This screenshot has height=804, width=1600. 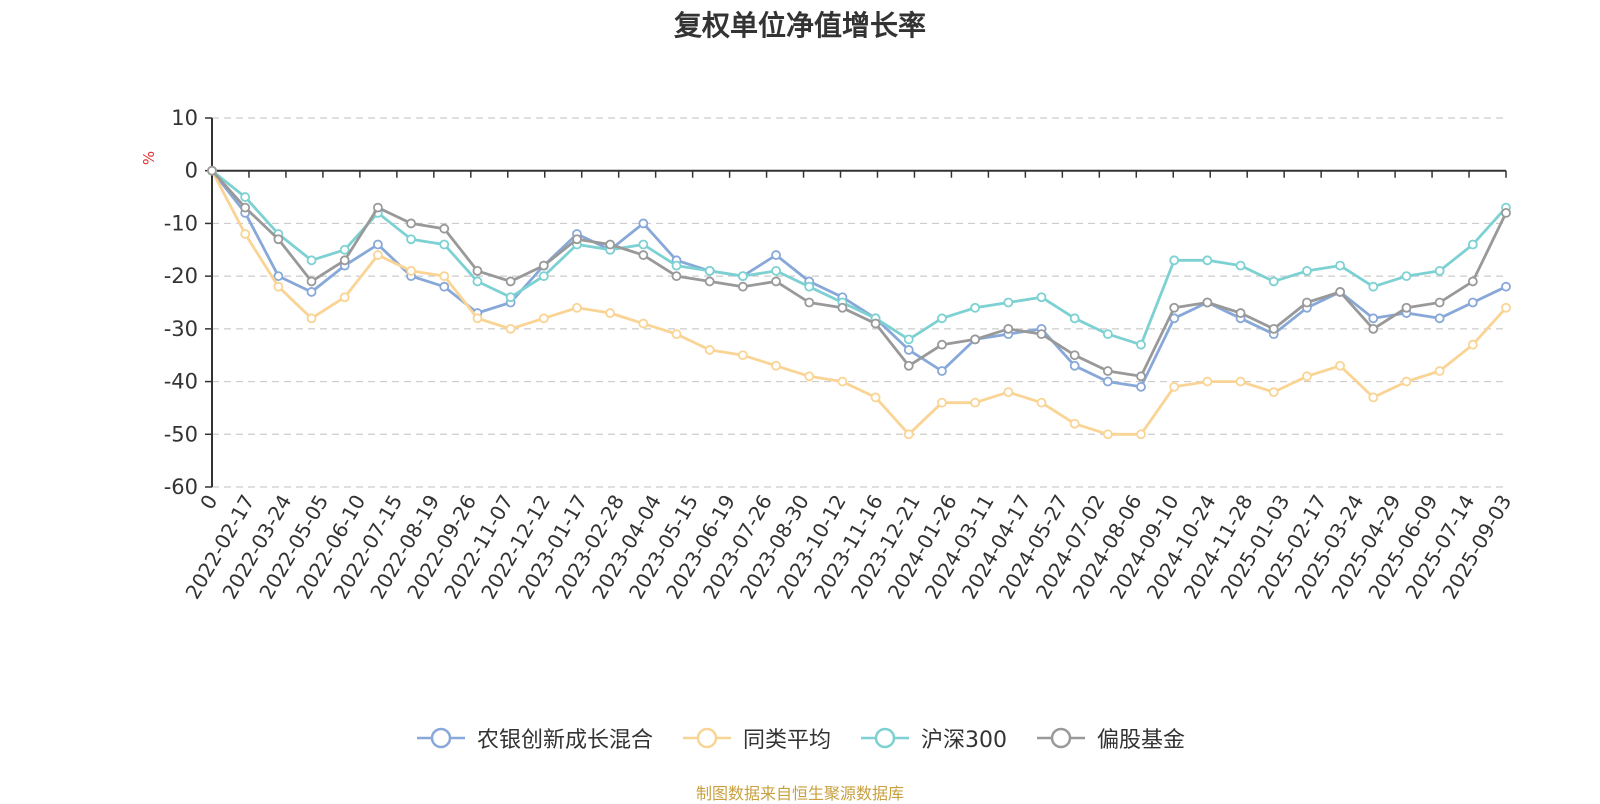 What do you see at coordinates (184, 118) in the screenshot?
I see `y-tick-label: 10` at bounding box center [184, 118].